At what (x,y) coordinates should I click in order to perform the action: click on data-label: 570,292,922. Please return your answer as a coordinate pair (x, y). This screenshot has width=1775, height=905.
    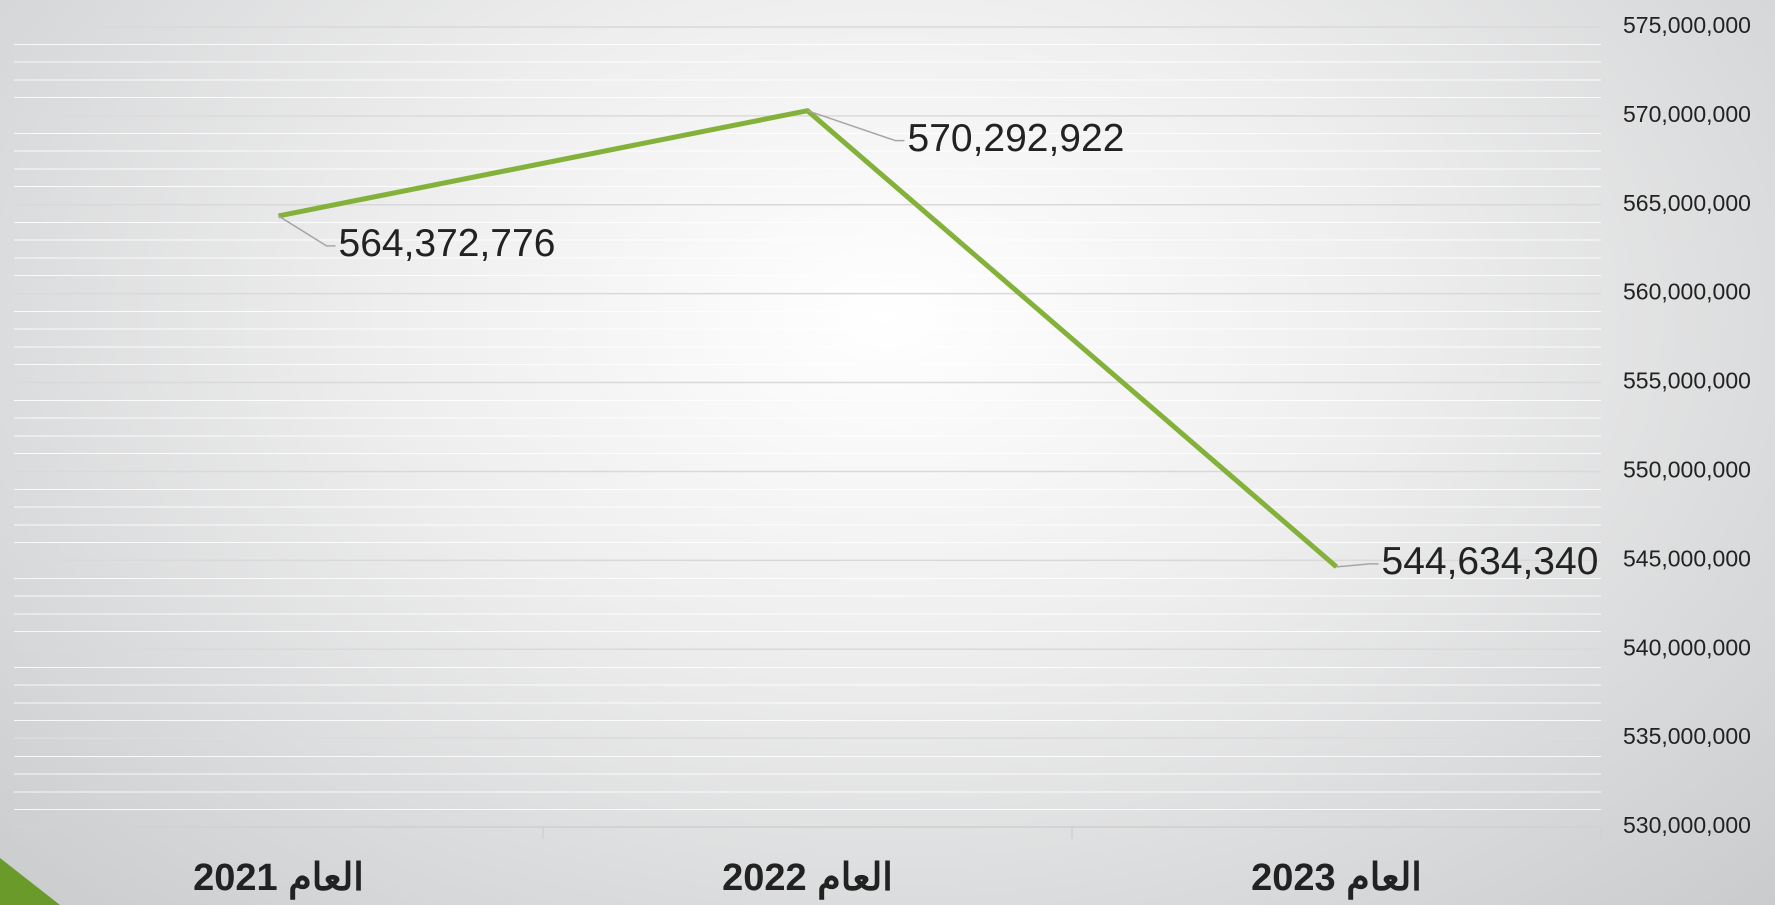
    Looking at the image, I should click on (1016, 138).